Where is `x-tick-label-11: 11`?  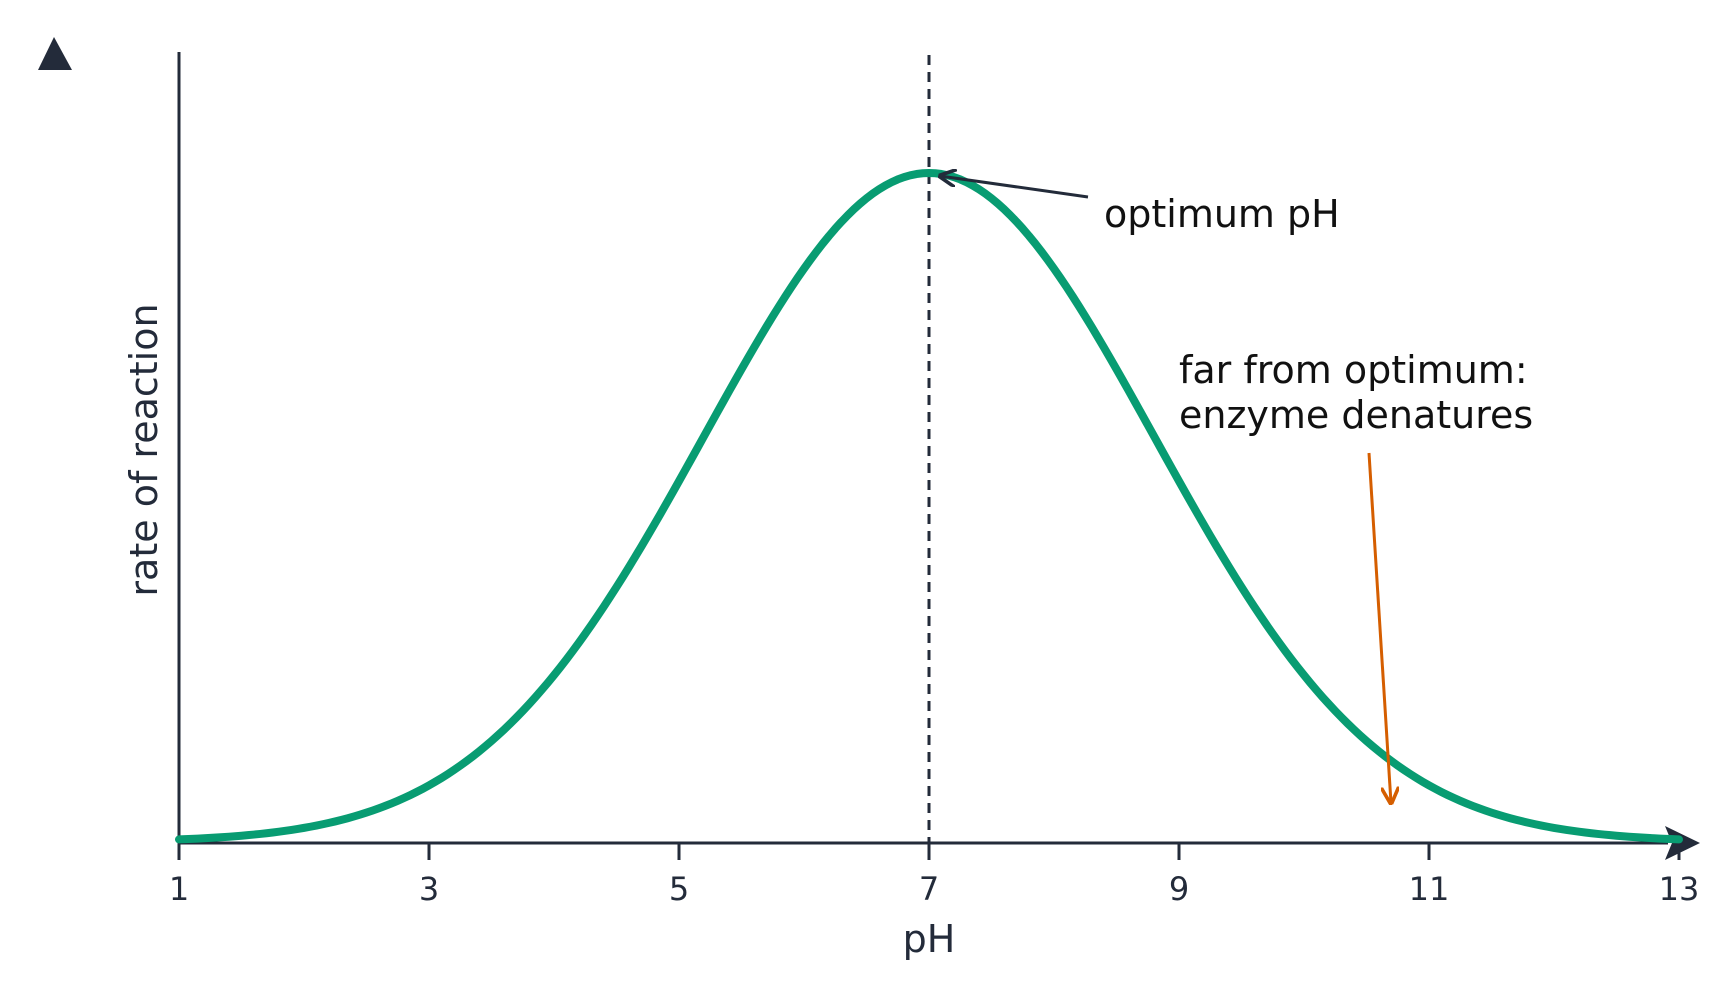
x-tick-label-11: 11 is located at coordinates (1429, 889).